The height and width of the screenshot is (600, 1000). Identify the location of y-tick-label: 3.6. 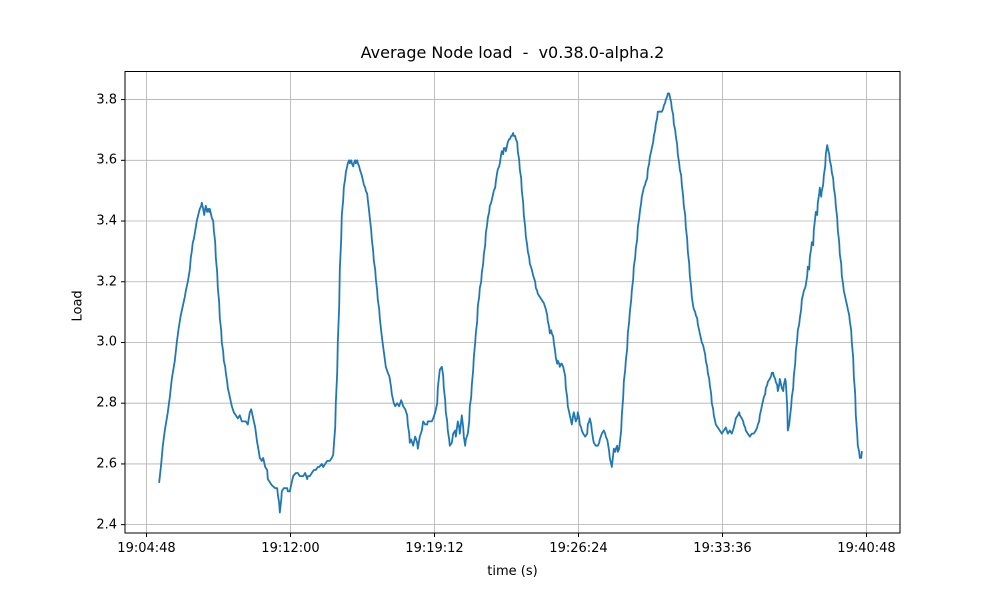
(106, 160).